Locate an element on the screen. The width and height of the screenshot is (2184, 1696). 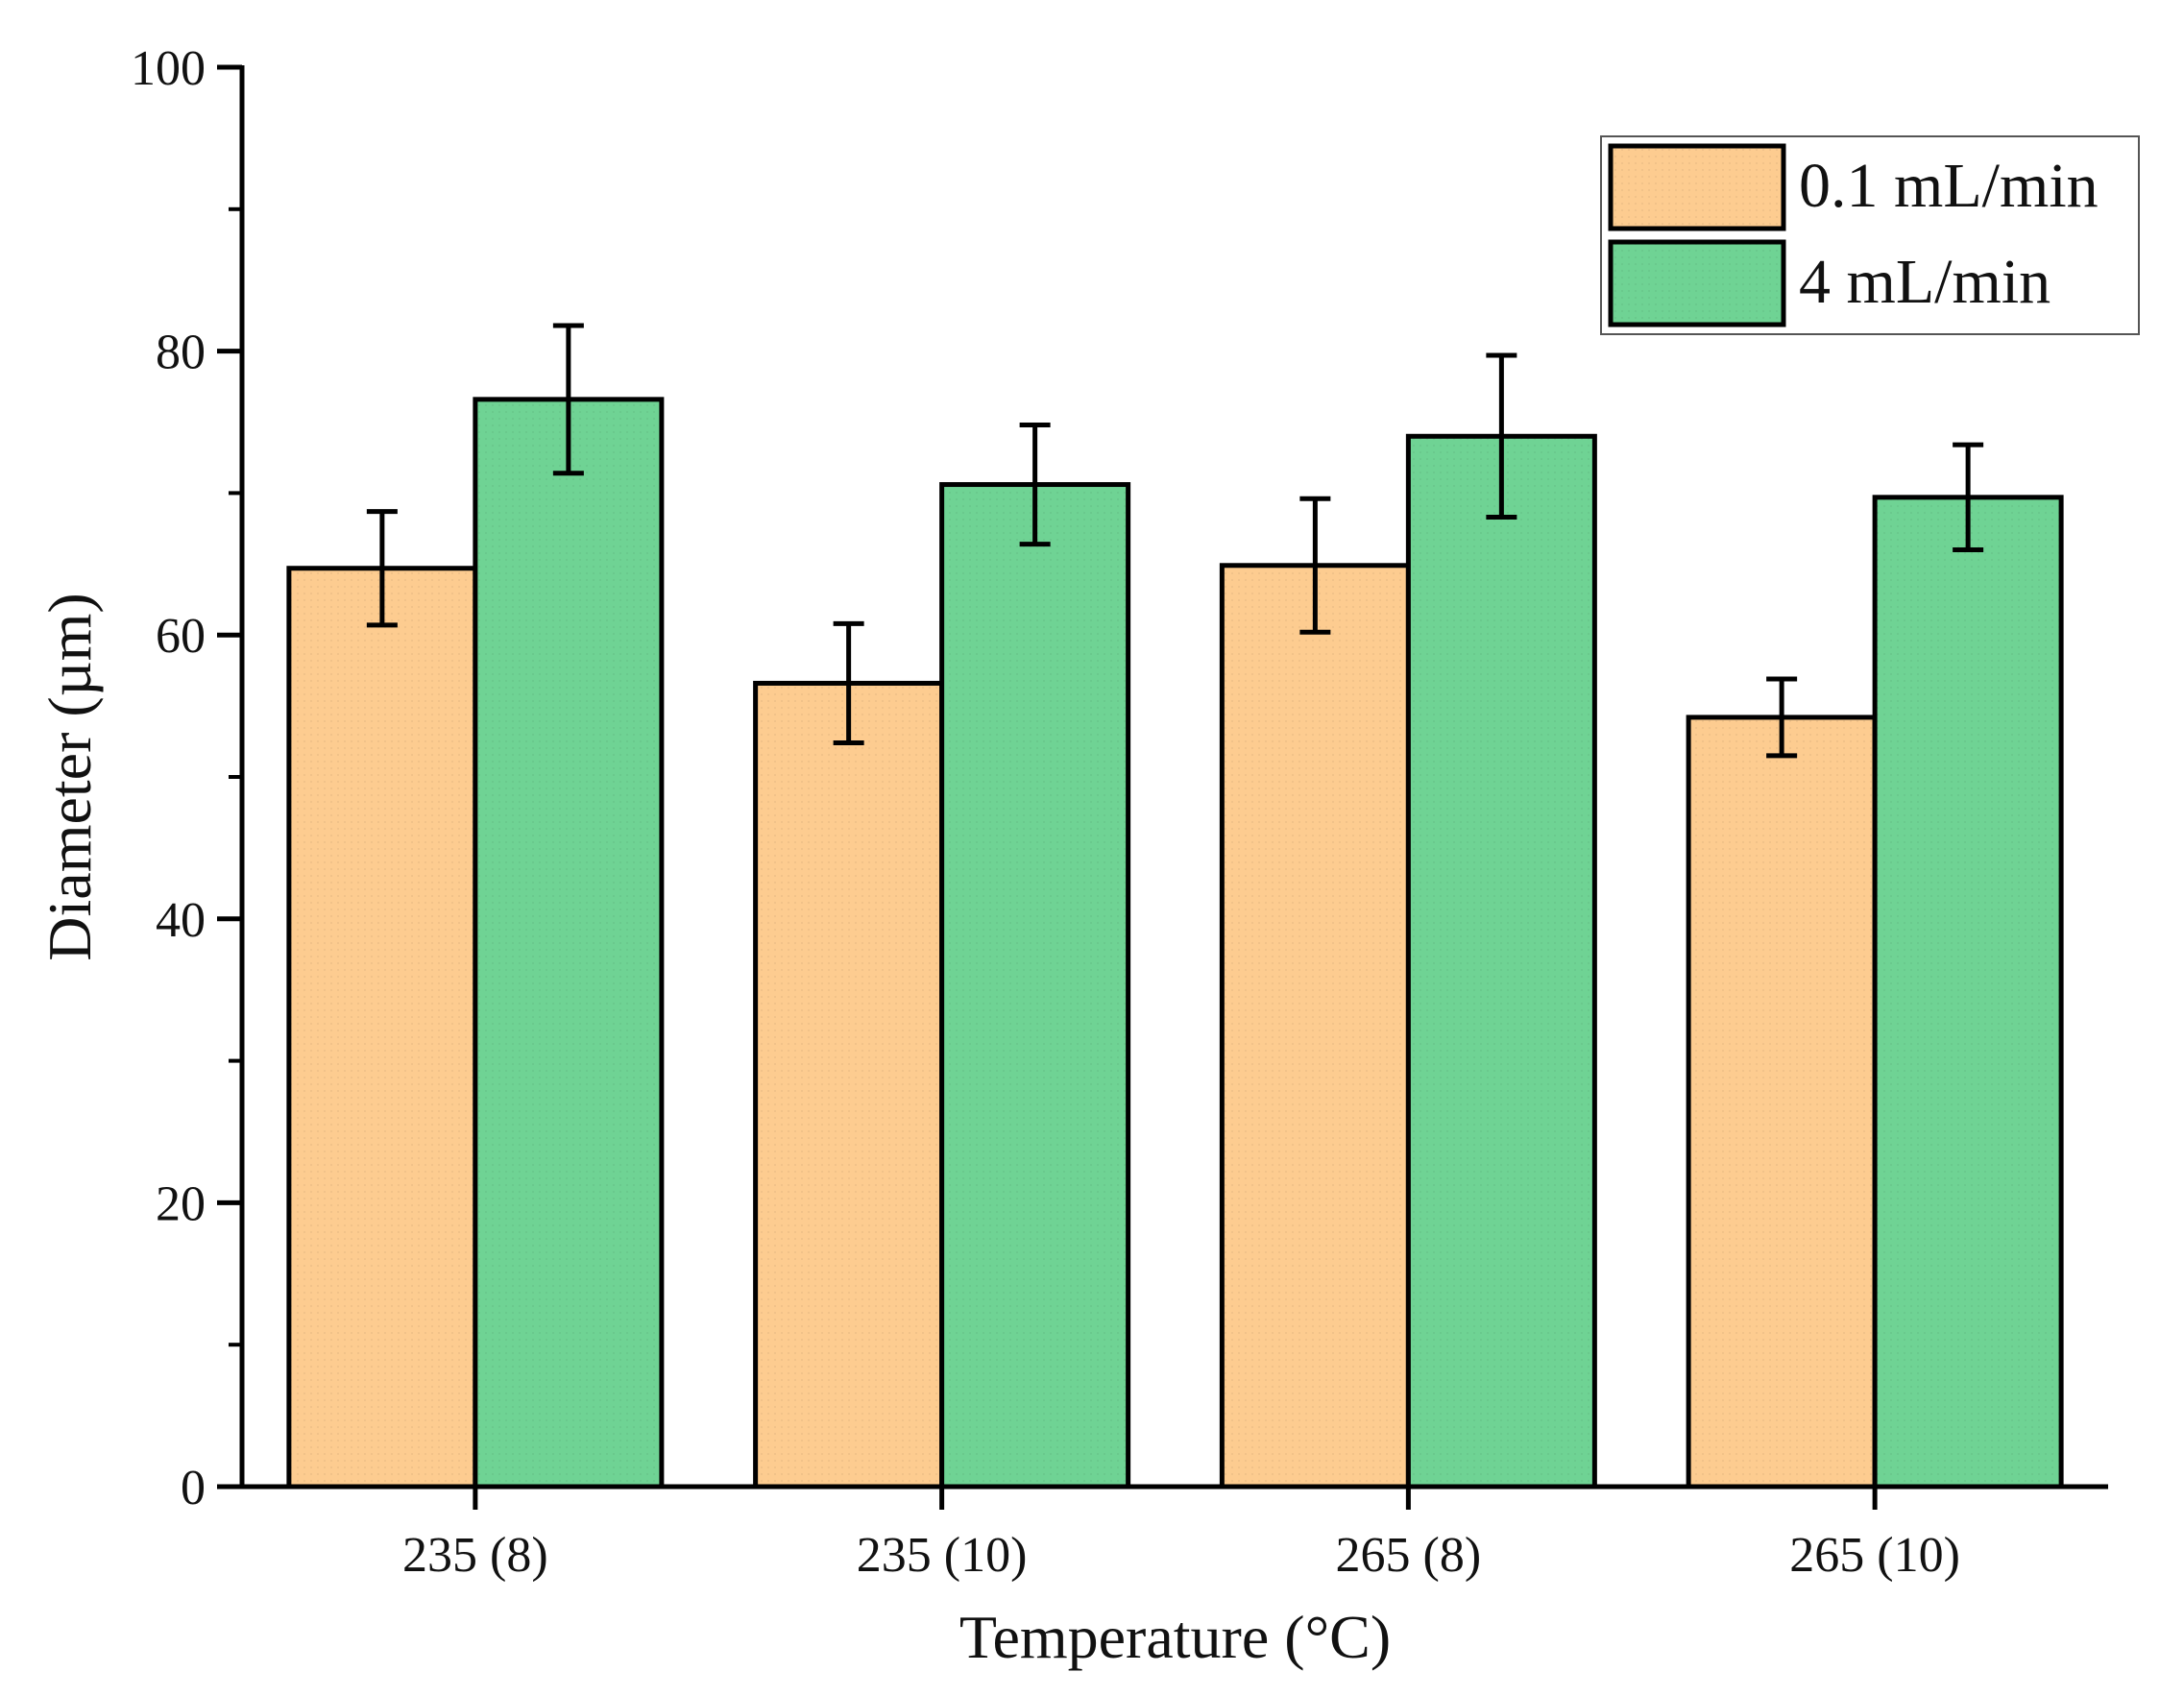
x-tick-label: 235 (10) is located at coordinates (943, 1555).